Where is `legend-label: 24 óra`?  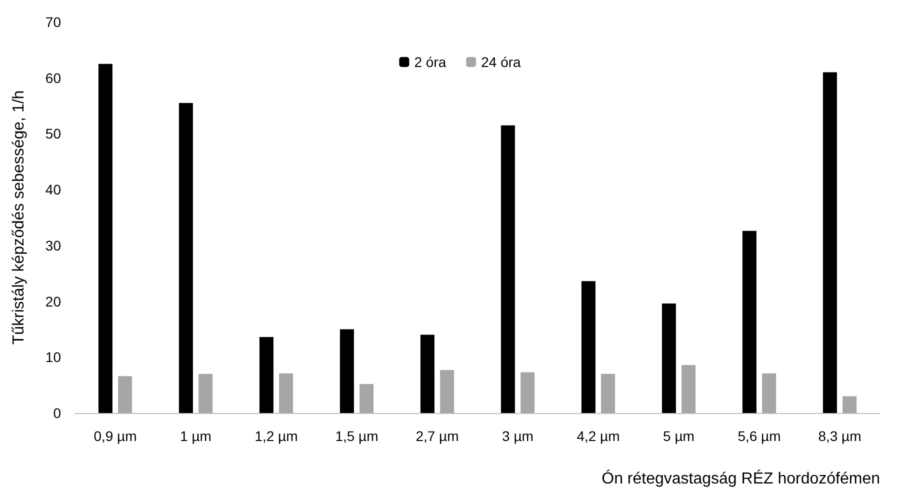
legend-label: 24 óra is located at coordinates (501, 62).